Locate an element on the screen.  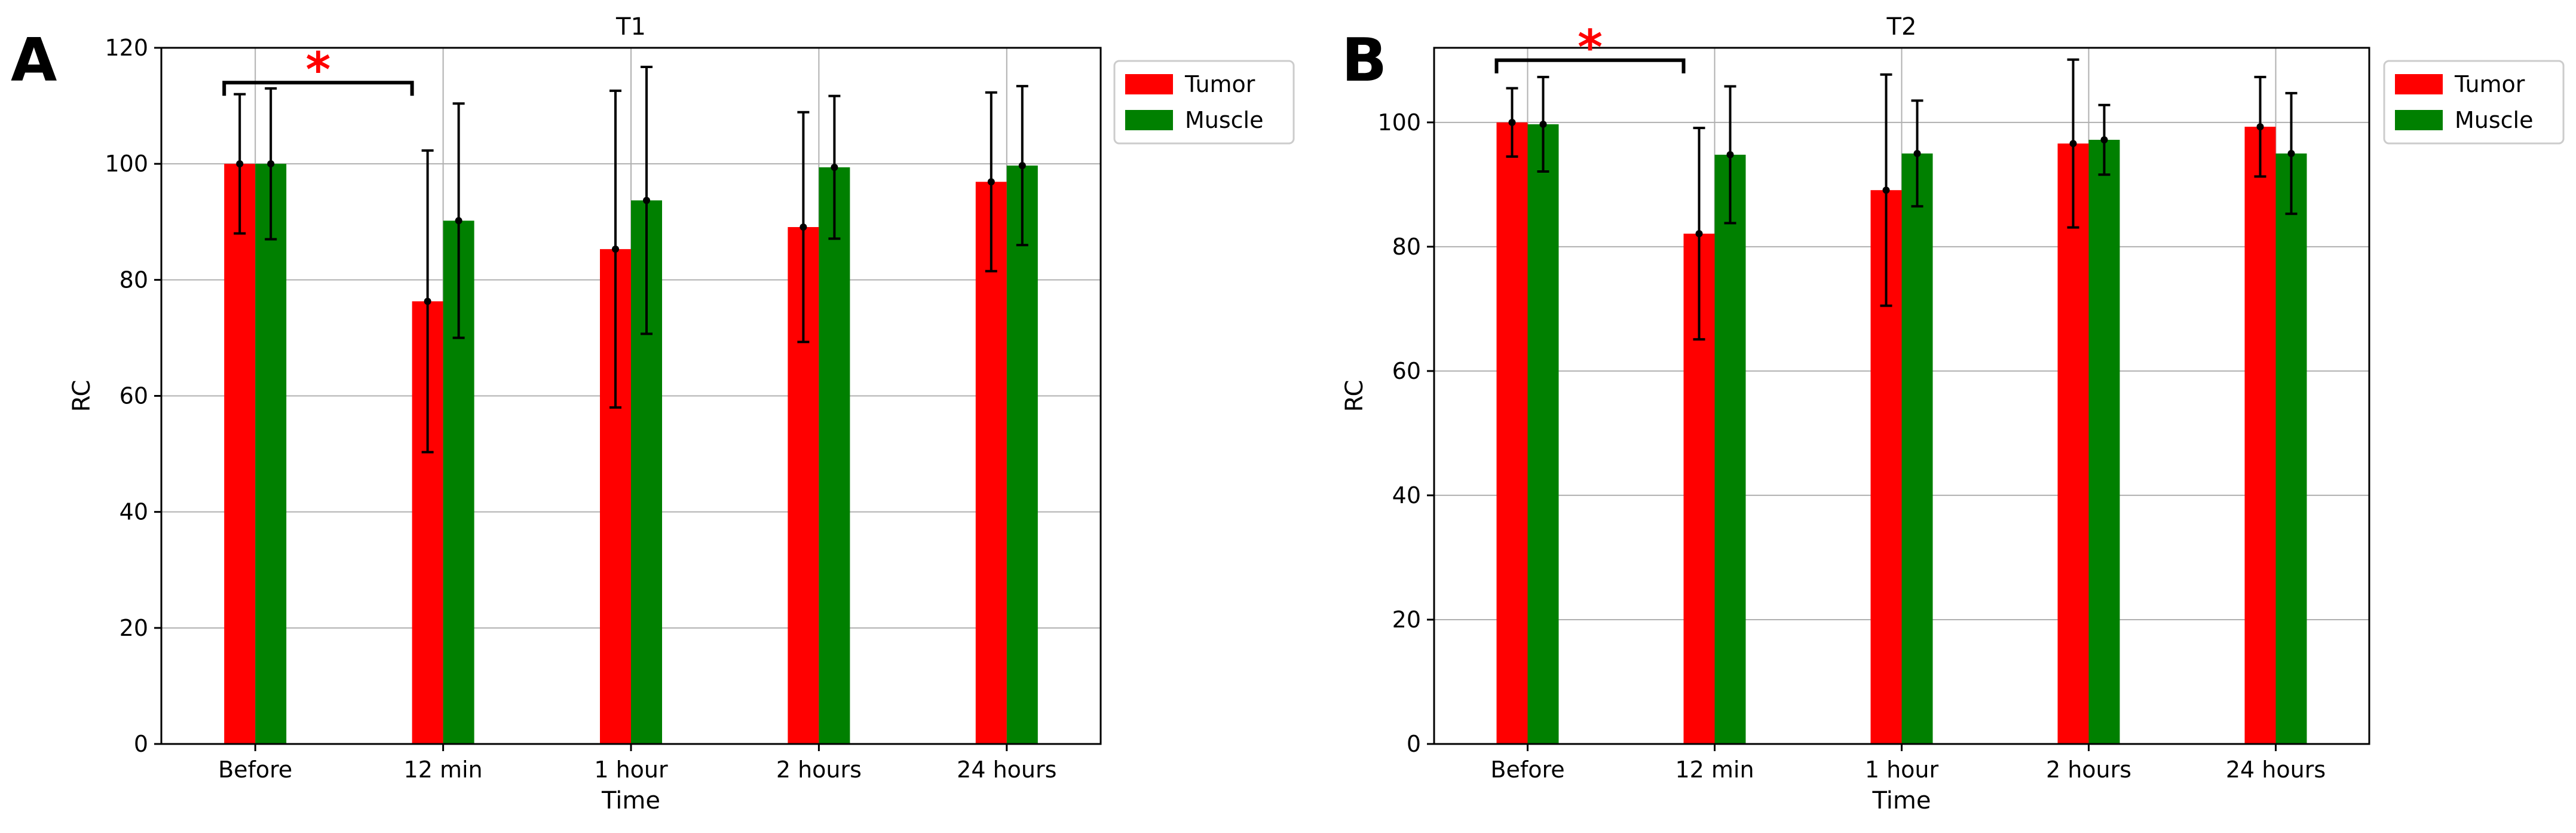
panel-letter: A is located at coordinates (34, 60).